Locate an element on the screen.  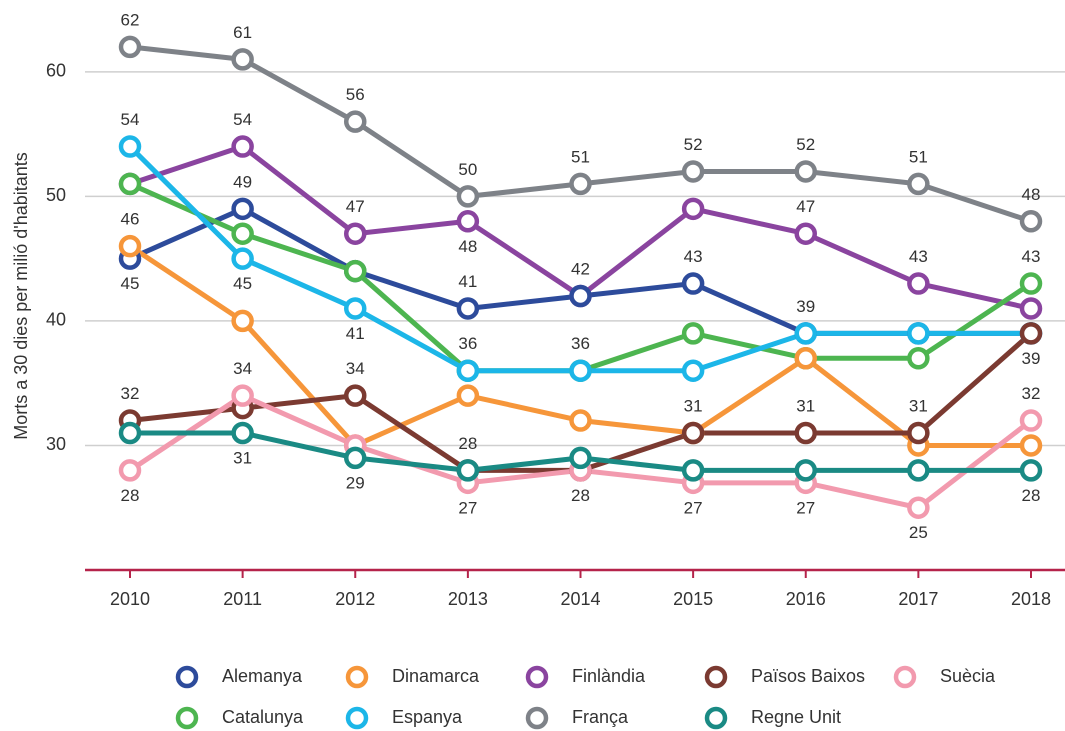
data-label: 62 is located at coordinates (130, 19).